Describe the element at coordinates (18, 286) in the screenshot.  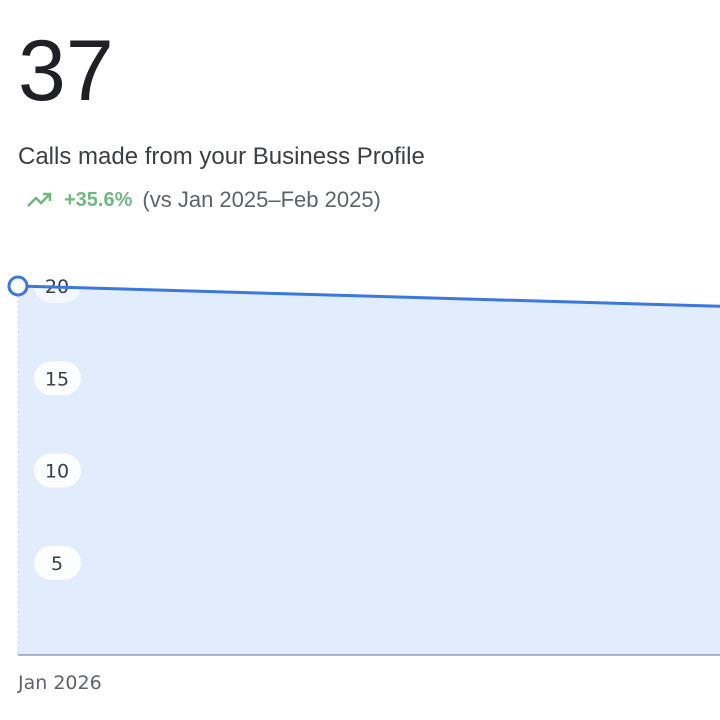
I see `data-point` at that location.